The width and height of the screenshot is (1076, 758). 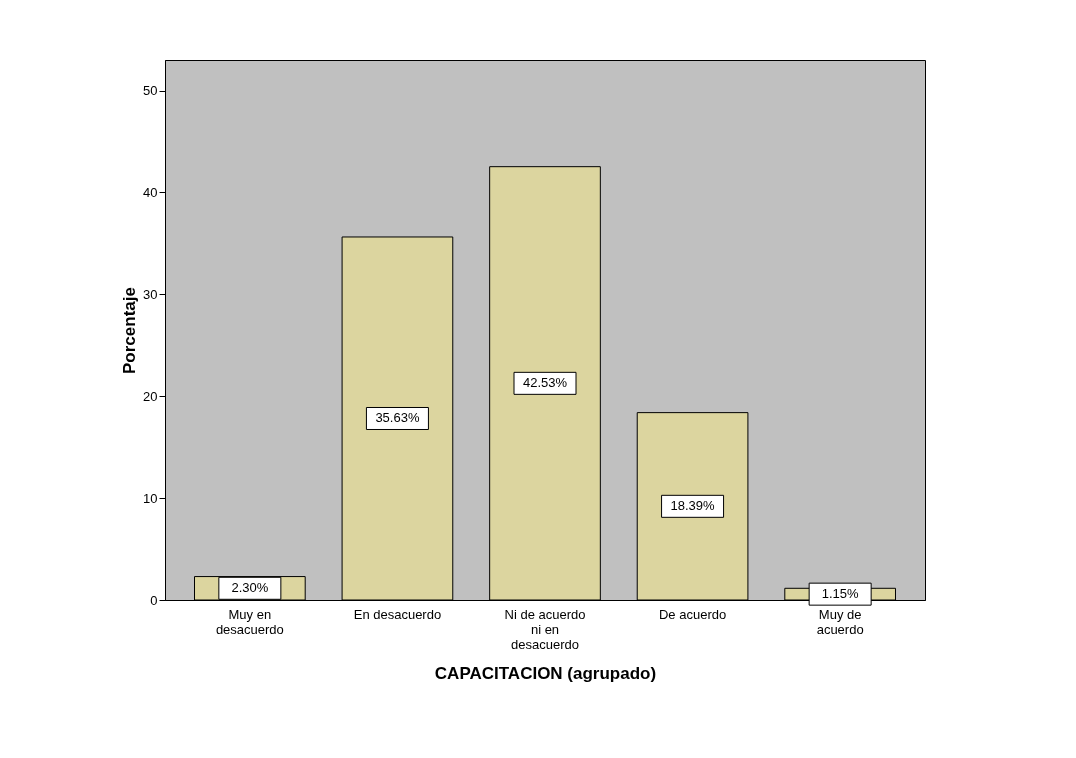 What do you see at coordinates (150, 498) in the screenshot?
I see `y-tick-label: 10` at bounding box center [150, 498].